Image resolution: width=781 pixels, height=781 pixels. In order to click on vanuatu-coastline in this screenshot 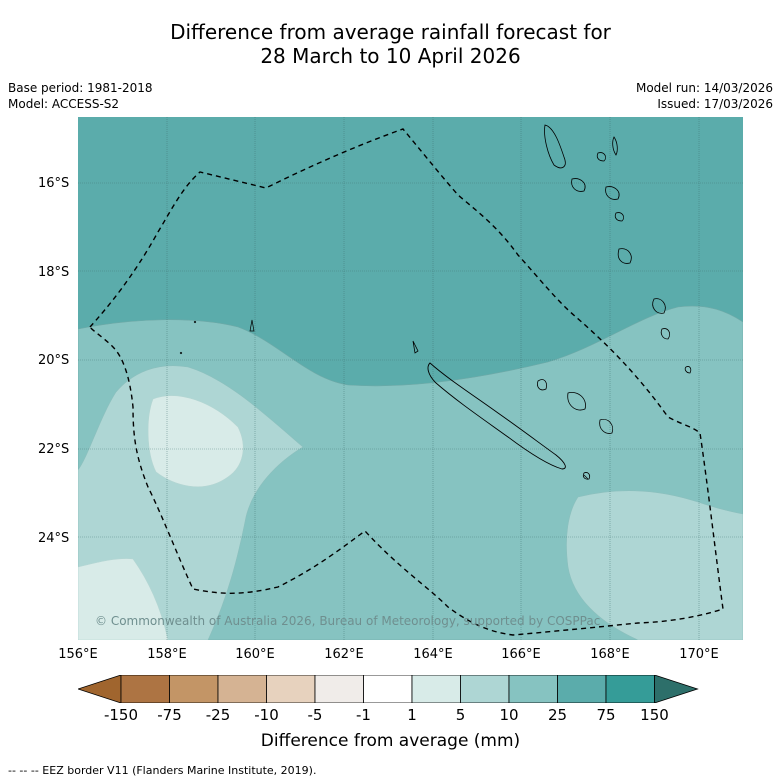, I will do `click(618, 249)`.